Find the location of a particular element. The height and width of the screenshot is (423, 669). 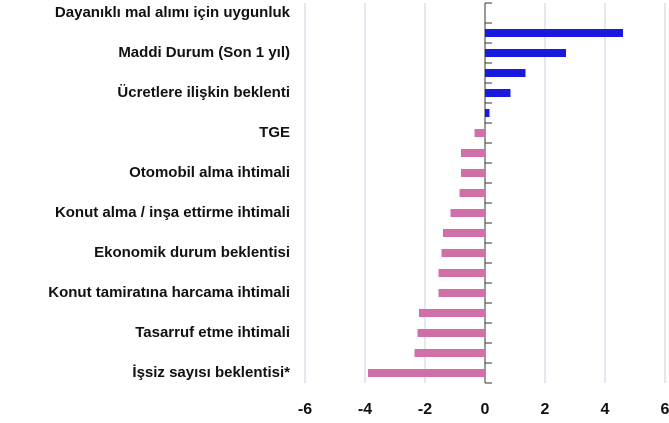

category-label: TGE is located at coordinates (274, 132).